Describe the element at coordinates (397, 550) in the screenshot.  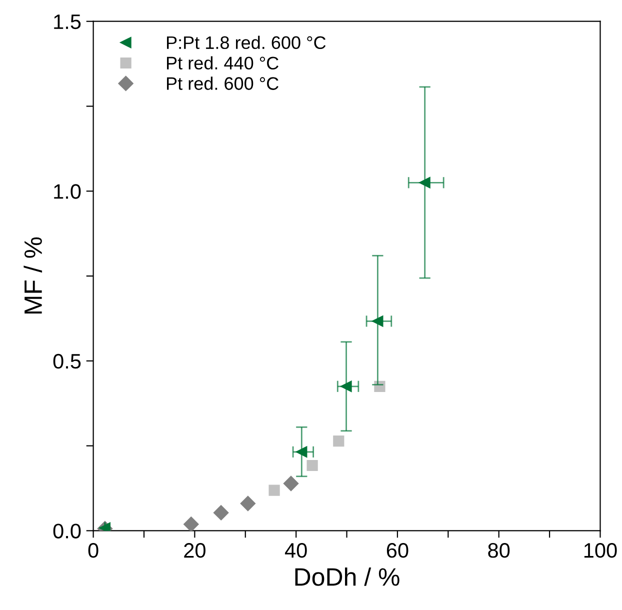
I see `x-tick-label: 60` at that location.